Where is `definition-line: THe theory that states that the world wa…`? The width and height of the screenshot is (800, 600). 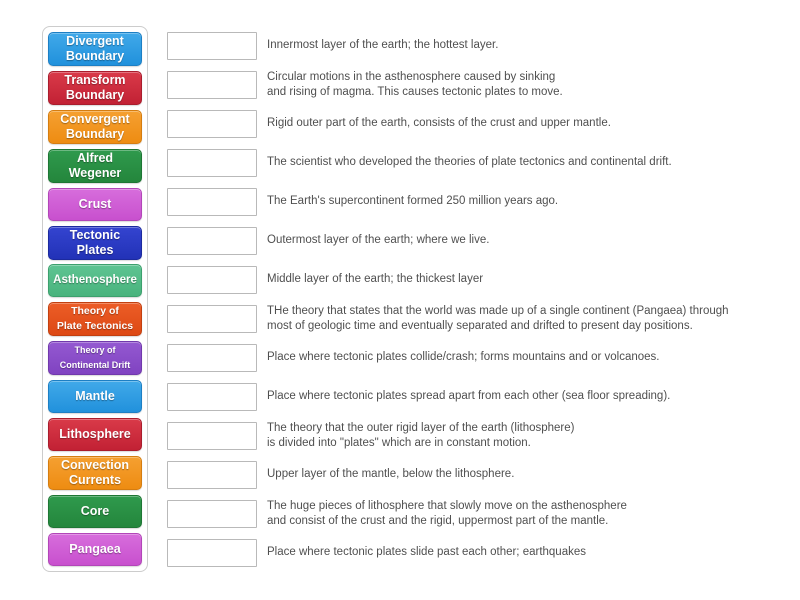 definition-line: THe theory that states that the world wa… is located at coordinates (498, 310).